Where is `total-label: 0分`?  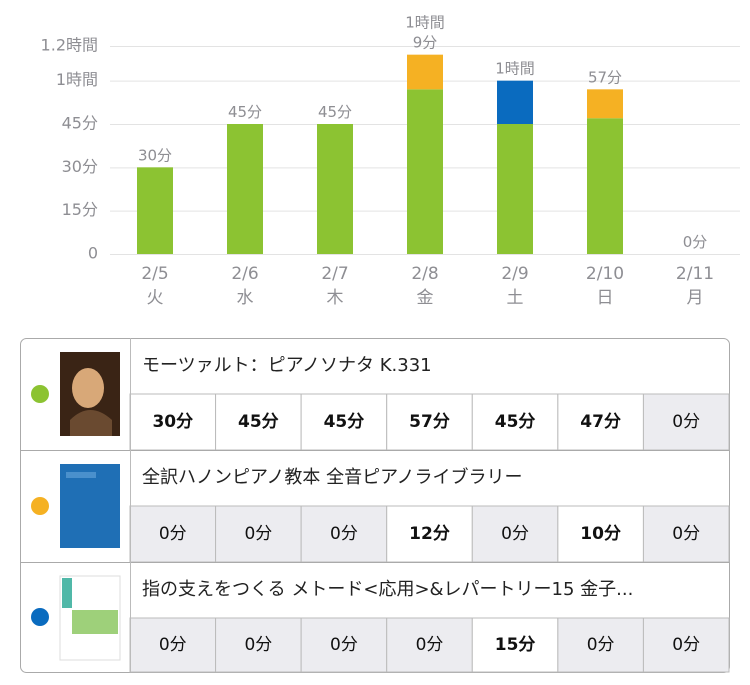
total-label: 0分 is located at coordinates (695, 242).